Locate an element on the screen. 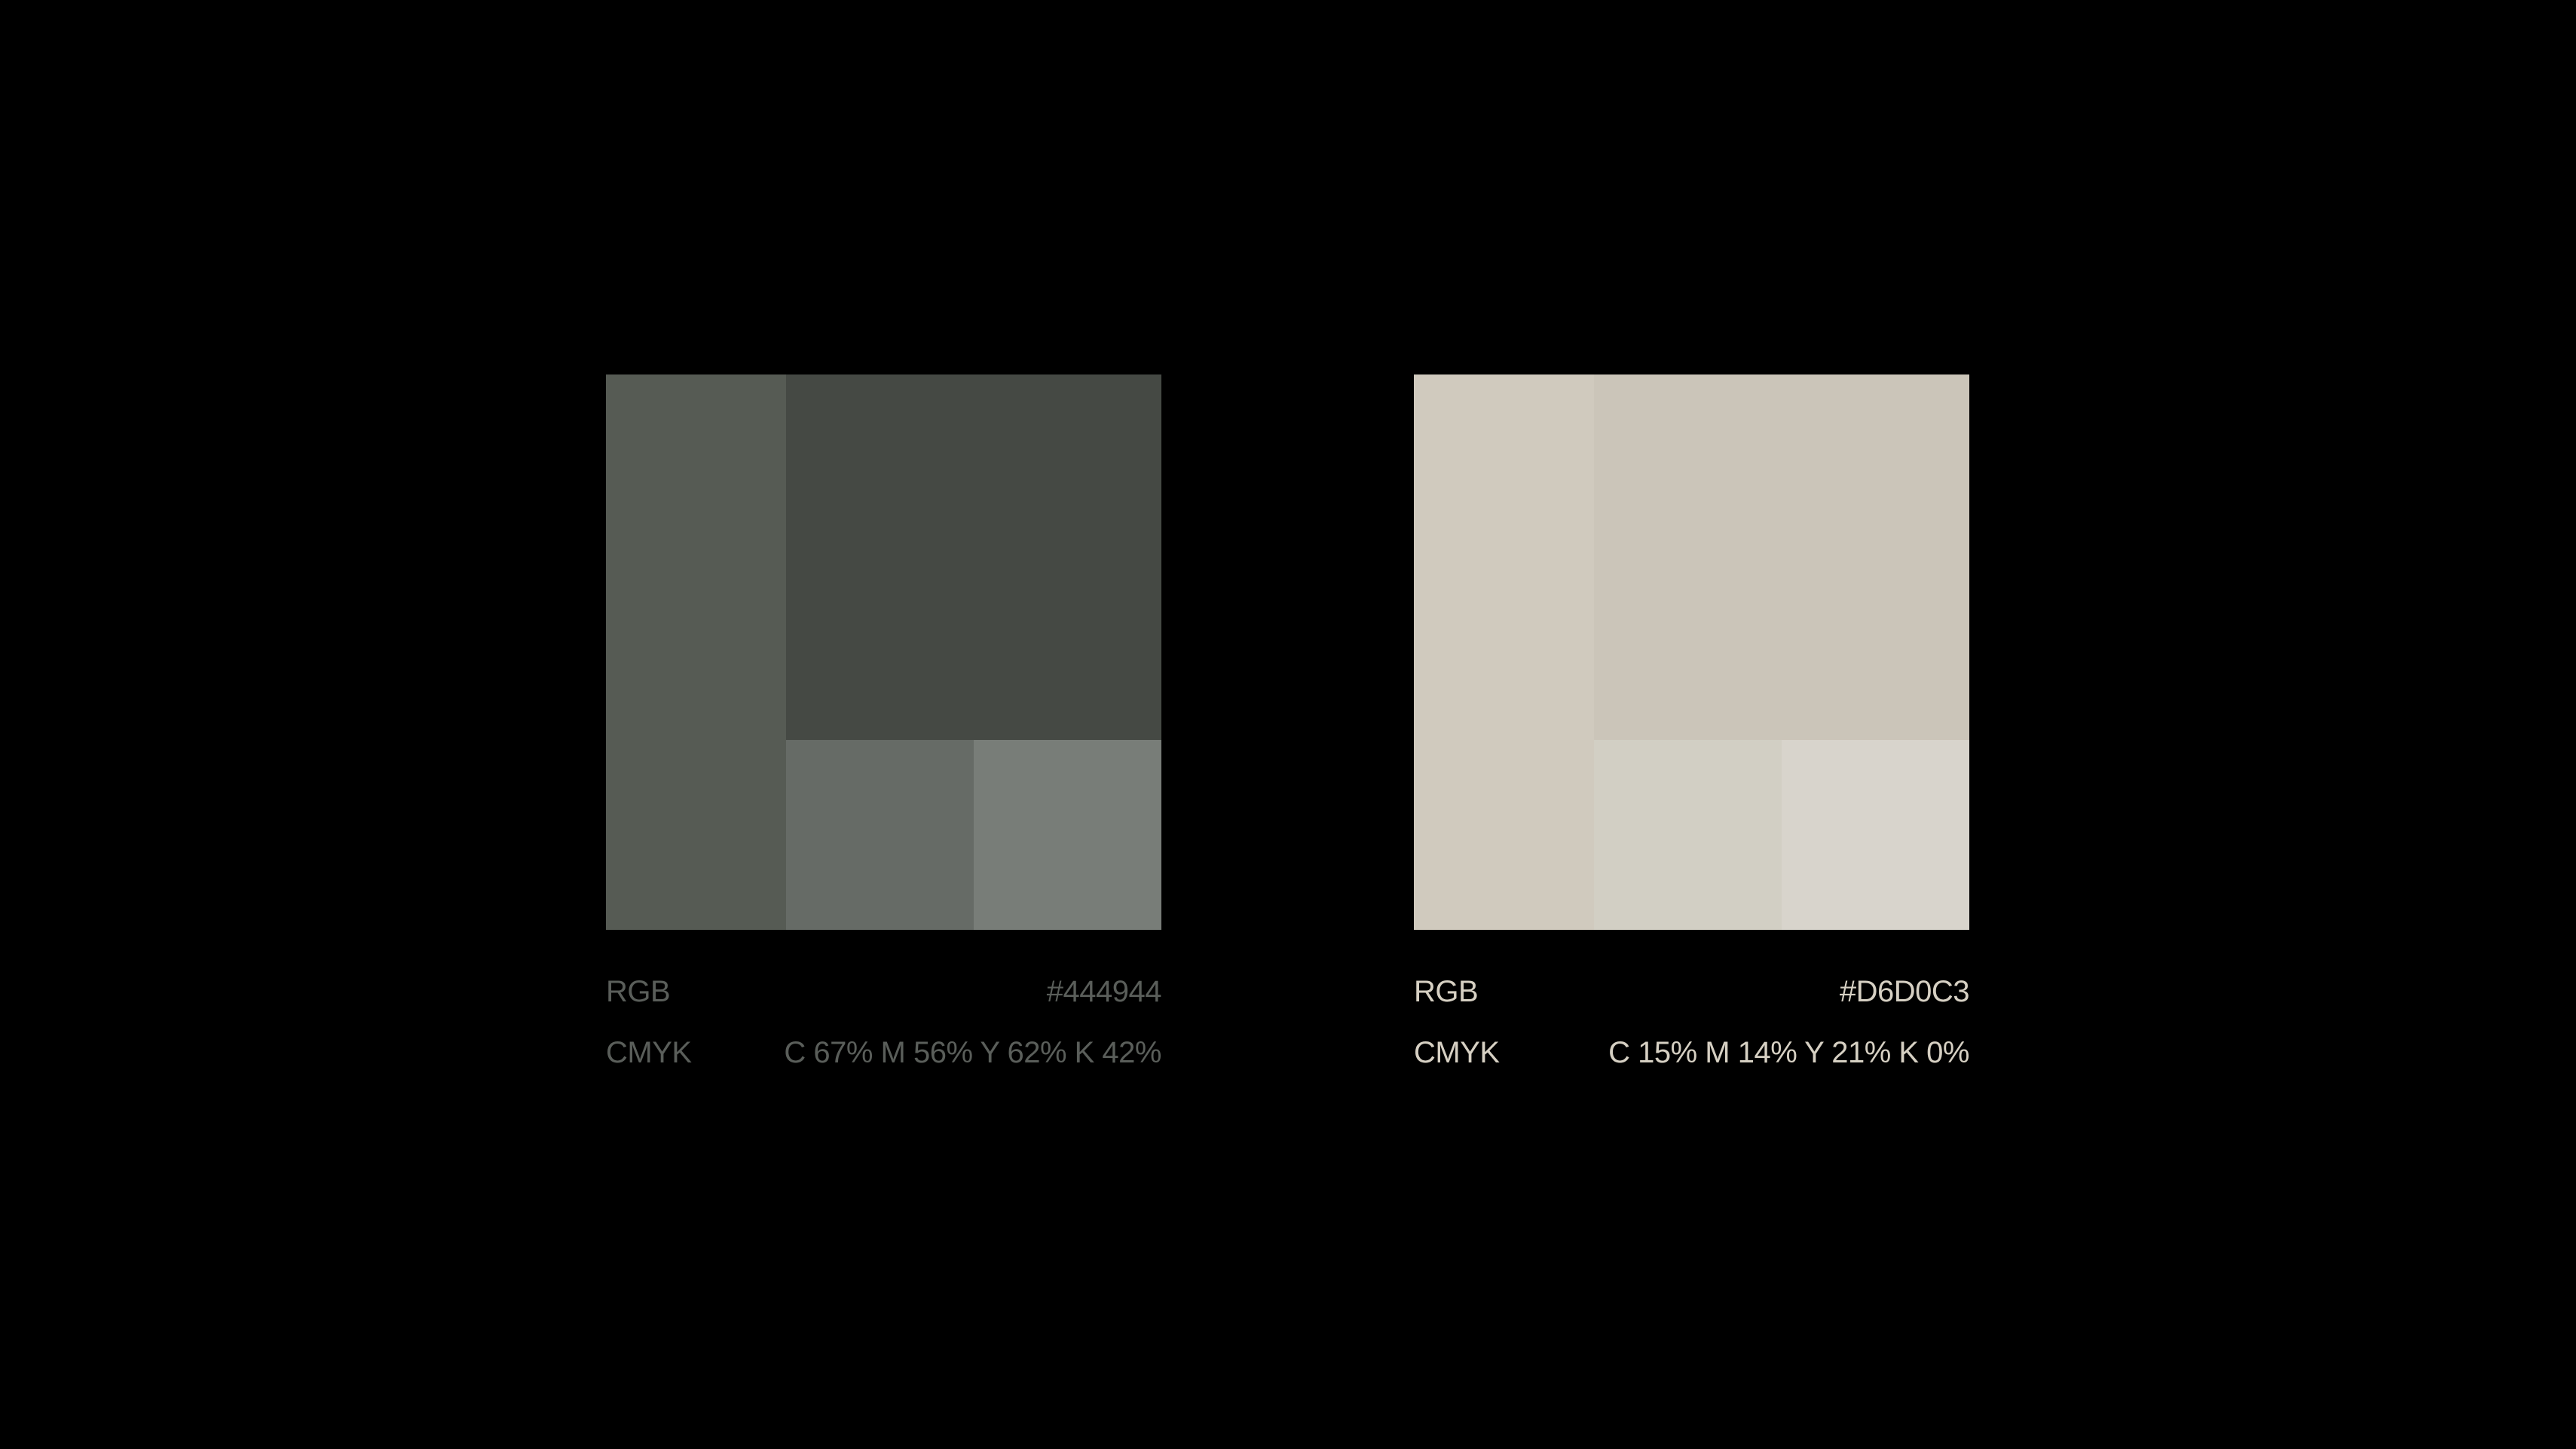 The height and width of the screenshot is (1449, 2576). color-swatch-light is located at coordinates (1691, 652).